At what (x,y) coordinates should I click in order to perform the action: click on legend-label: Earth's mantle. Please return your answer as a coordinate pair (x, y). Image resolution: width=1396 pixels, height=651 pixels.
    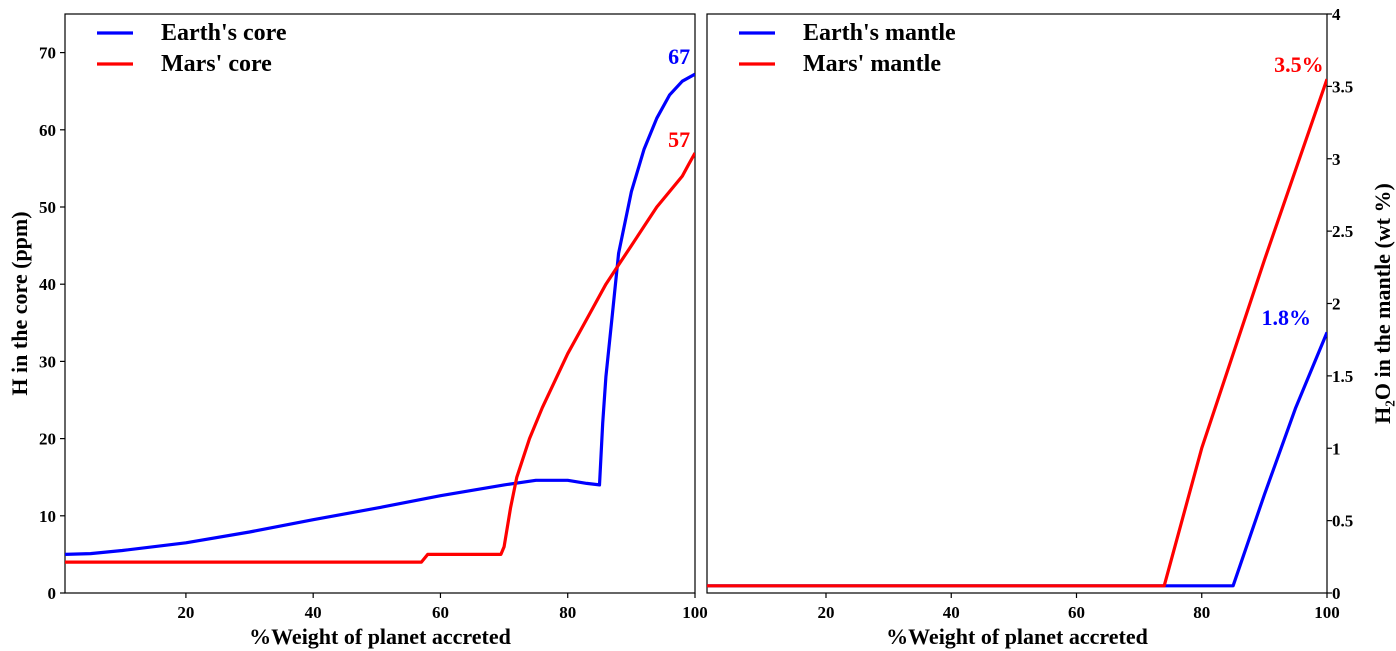
    Looking at the image, I should click on (879, 33).